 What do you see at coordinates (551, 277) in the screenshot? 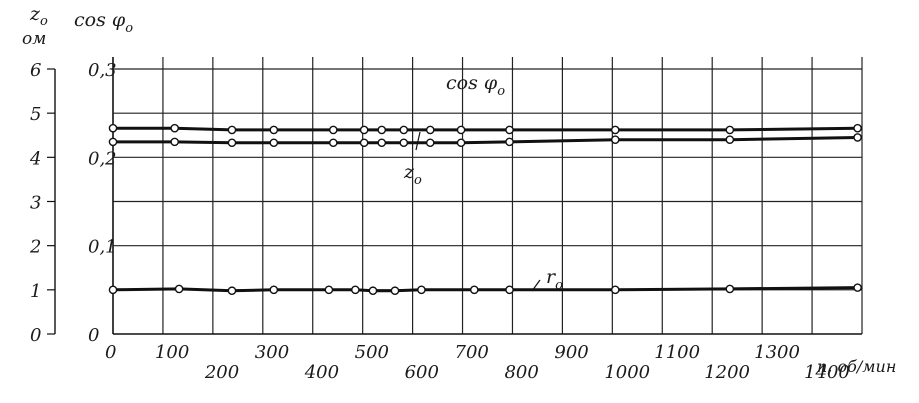
I see `series-label-text-2: r` at bounding box center [551, 277].